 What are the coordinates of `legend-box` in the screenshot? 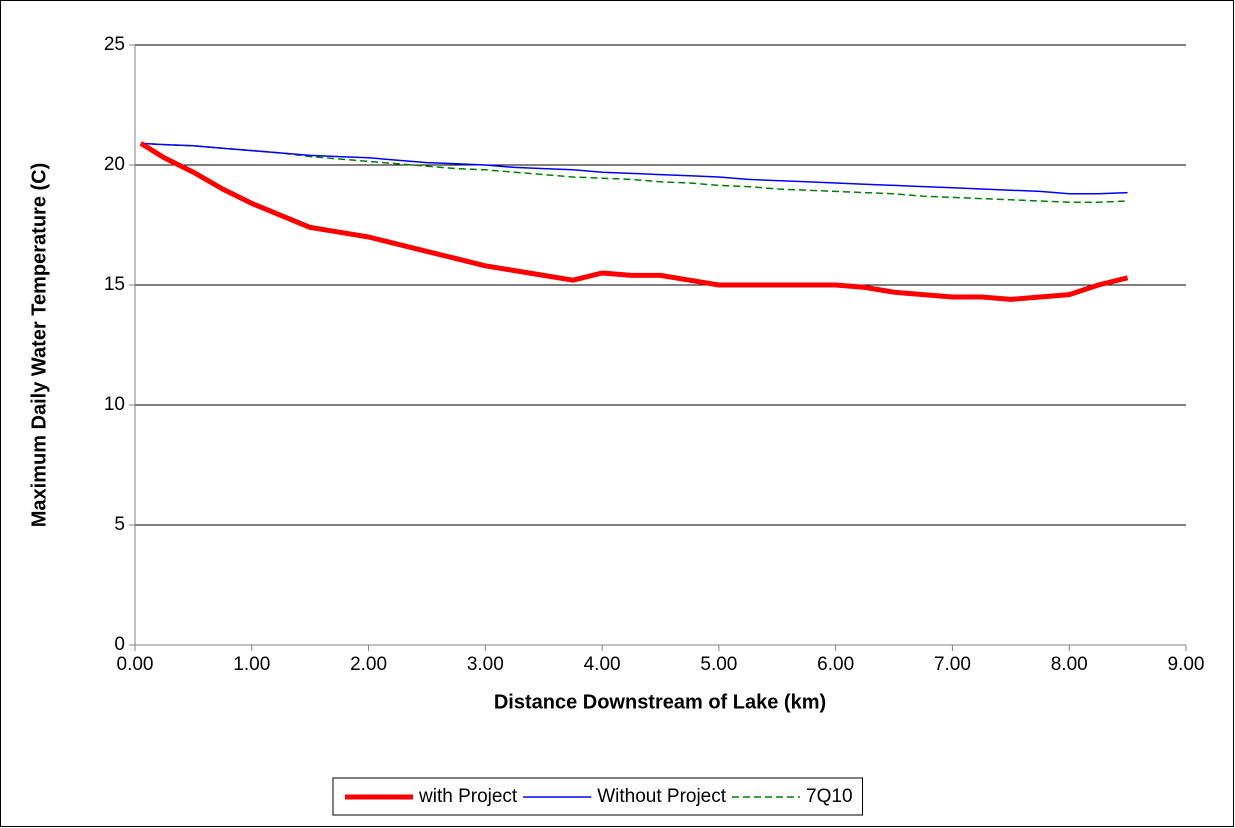 It's located at (598, 796).